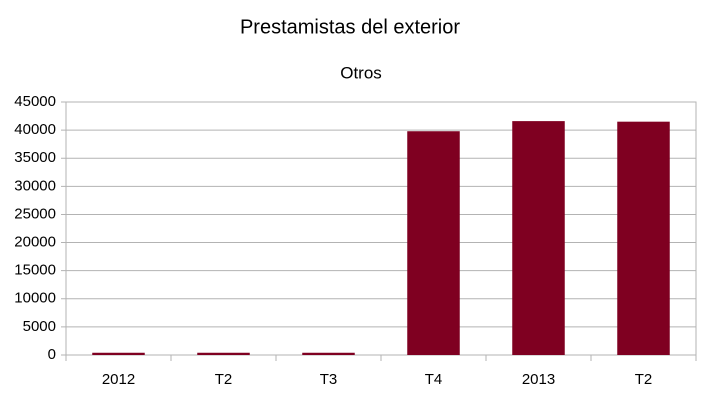 This screenshot has height=403, width=708. I want to click on y-tick-label: 15000, so click(35, 270).